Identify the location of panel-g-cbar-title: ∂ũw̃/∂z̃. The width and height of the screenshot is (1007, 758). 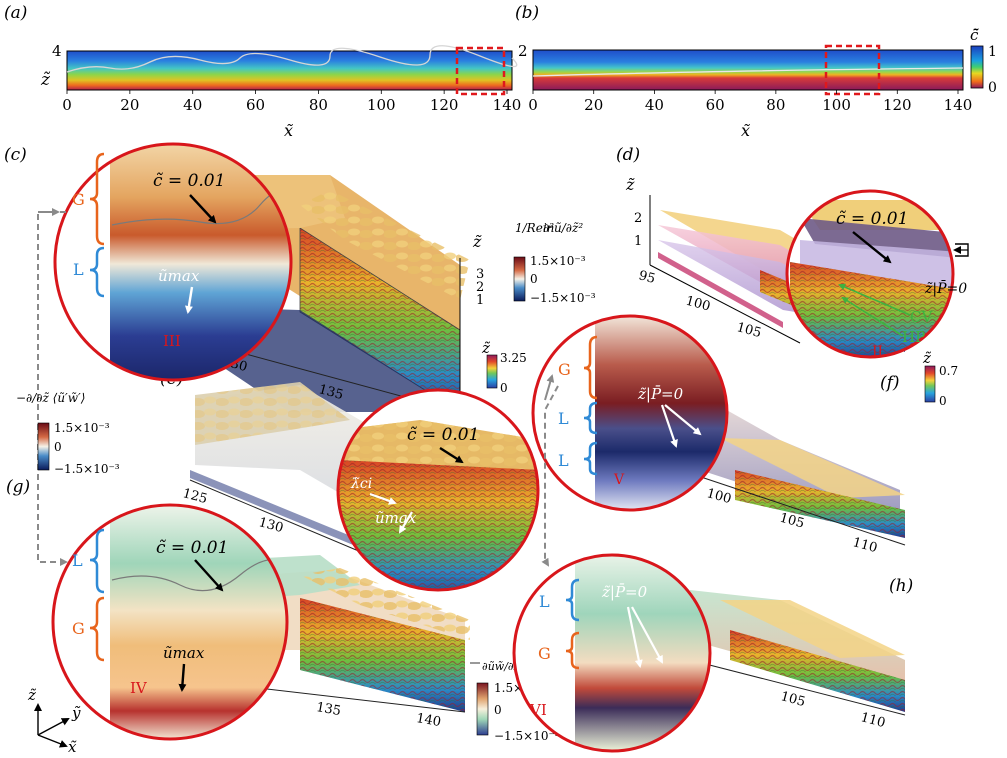
(501, 666).